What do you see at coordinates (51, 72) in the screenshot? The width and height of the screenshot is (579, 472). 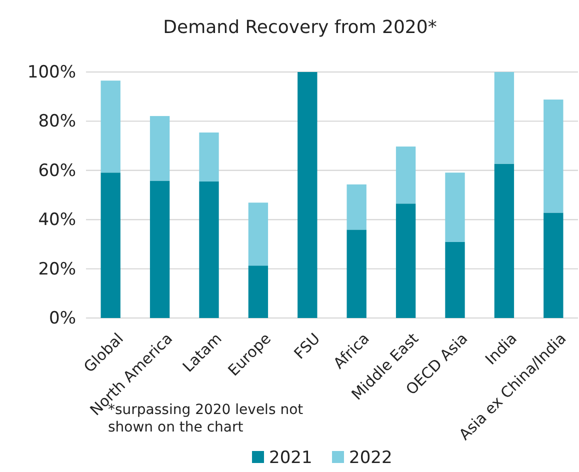 I see `y-tick-label: 100%` at bounding box center [51, 72].